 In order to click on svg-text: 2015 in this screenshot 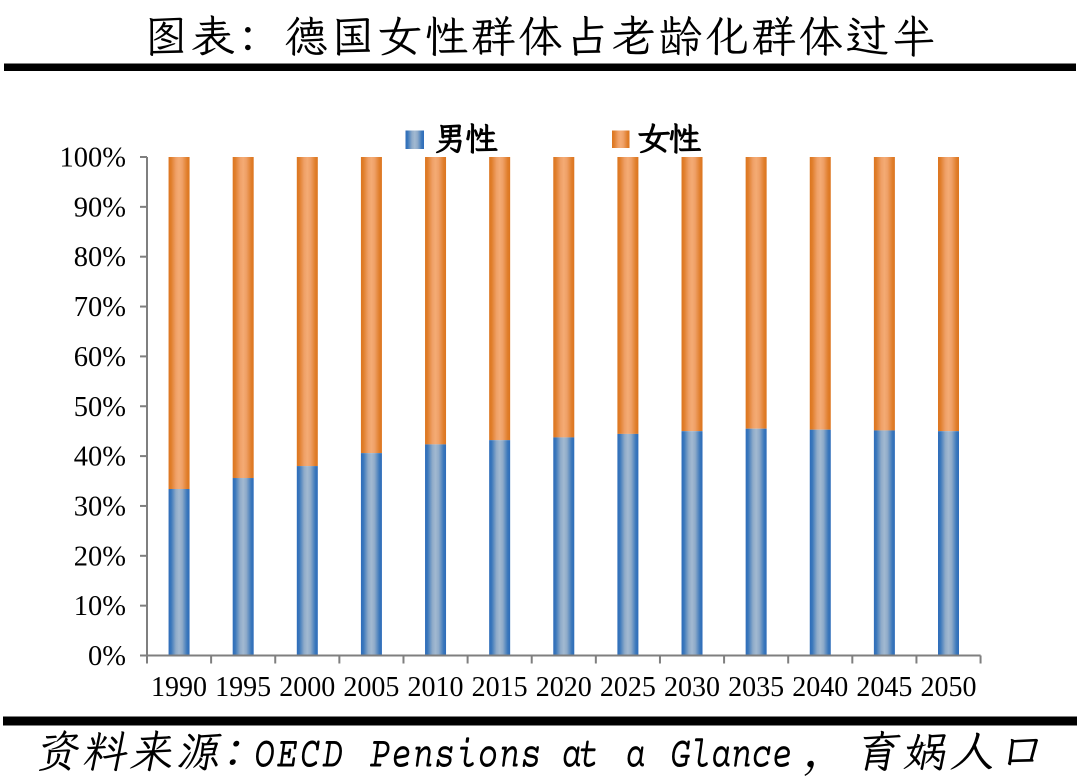, I will do `click(500, 687)`.